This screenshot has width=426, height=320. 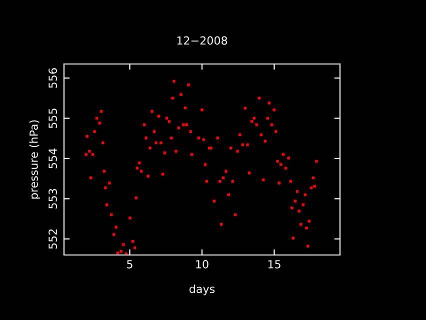 What do you see at coordinates (202, 40) in the screenshot?
I see `chart-title: 12−2008` at bounding box center [202, 40].